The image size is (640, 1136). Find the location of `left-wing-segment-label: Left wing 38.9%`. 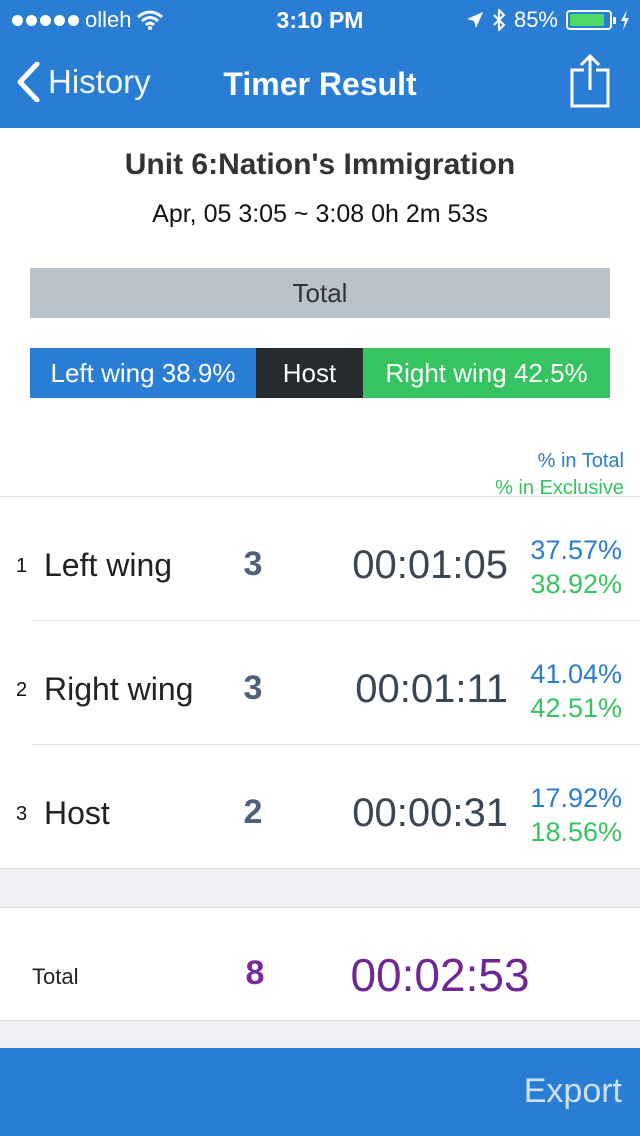

left-wing-segment-label: Left wing 38.9% is located at coordinates (143, 372).